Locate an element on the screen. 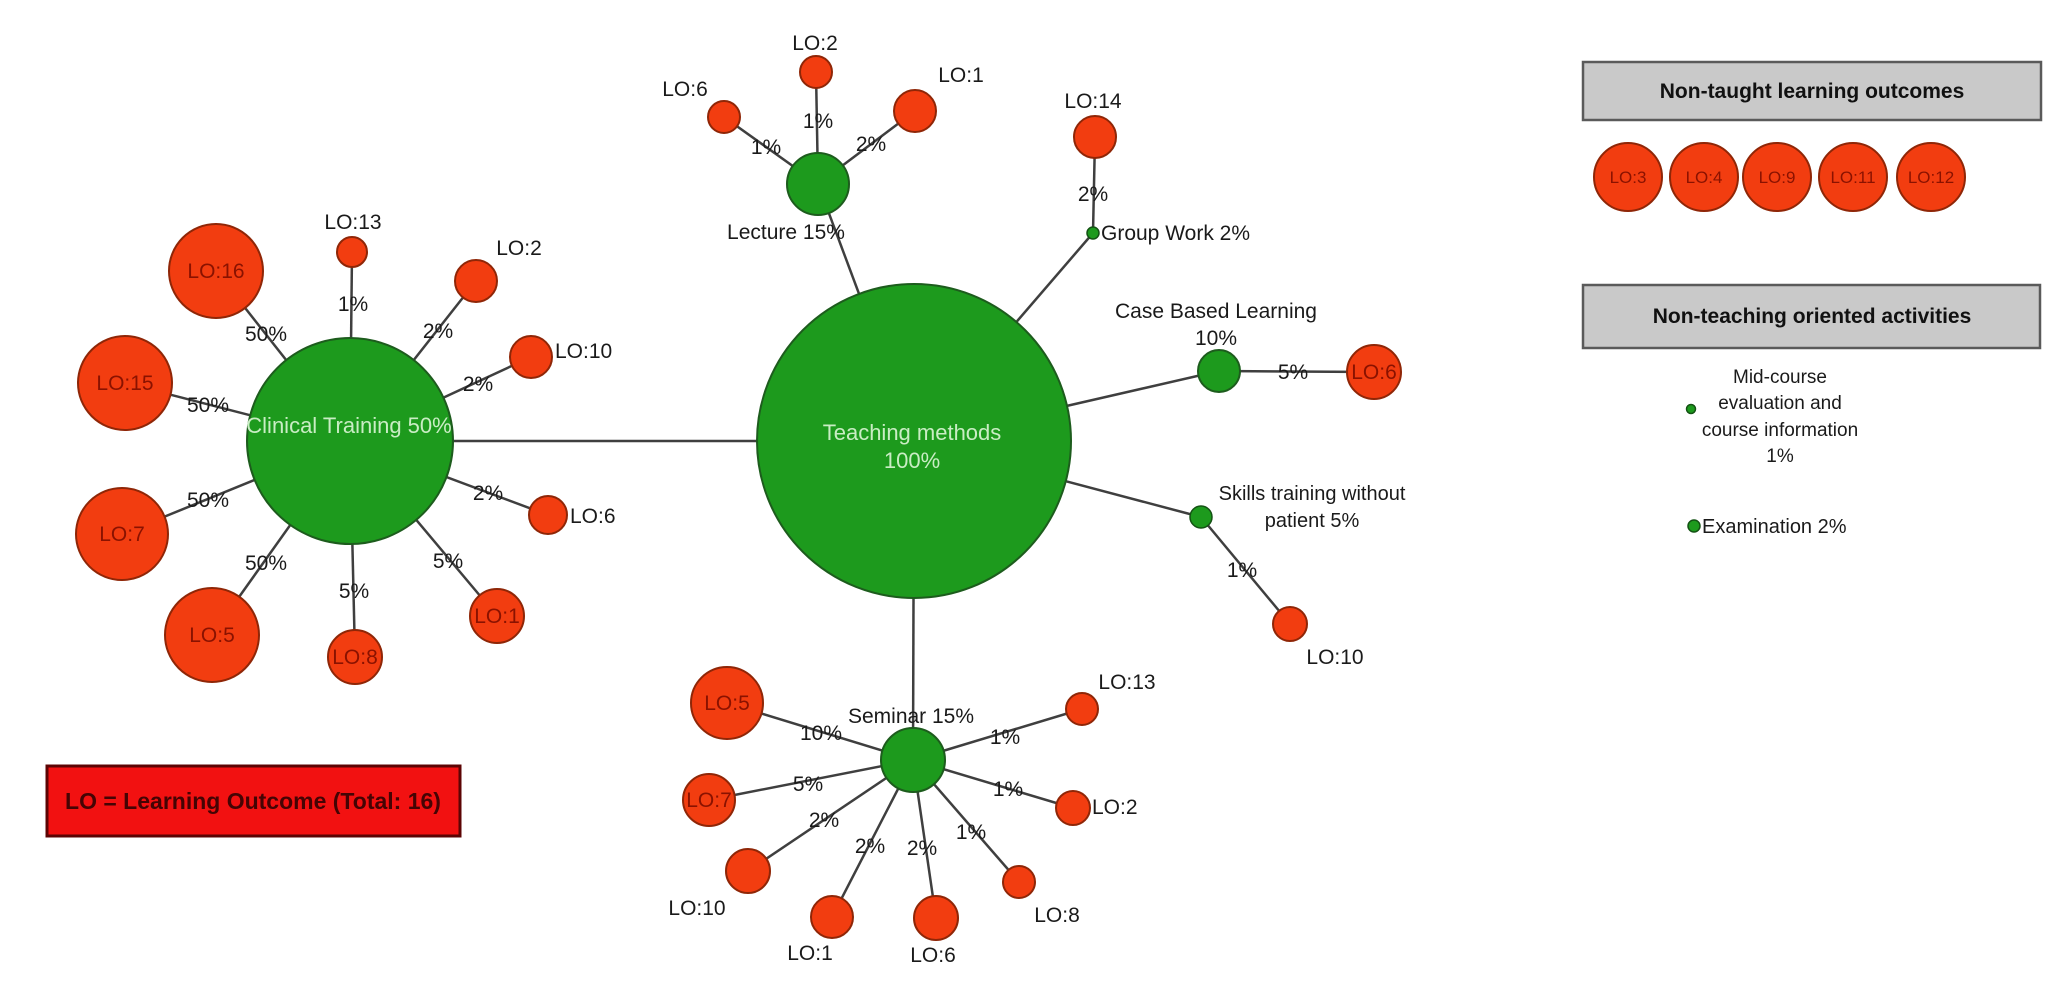 Image resolution: width=2059 pixels, height=1001 pixels. outcome-node-seminar-lo5 is located at coordinates (727, 703).